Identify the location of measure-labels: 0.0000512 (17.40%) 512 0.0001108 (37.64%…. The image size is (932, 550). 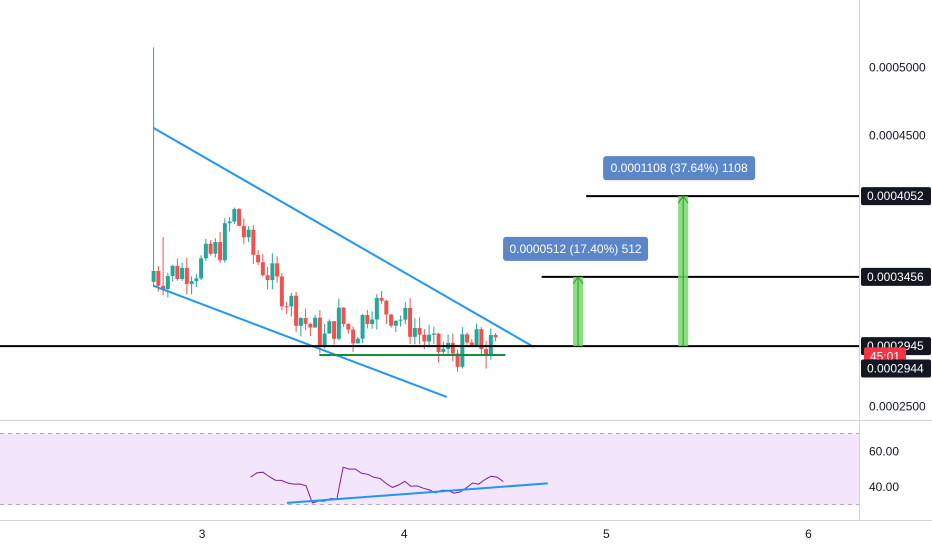
(629, 208).